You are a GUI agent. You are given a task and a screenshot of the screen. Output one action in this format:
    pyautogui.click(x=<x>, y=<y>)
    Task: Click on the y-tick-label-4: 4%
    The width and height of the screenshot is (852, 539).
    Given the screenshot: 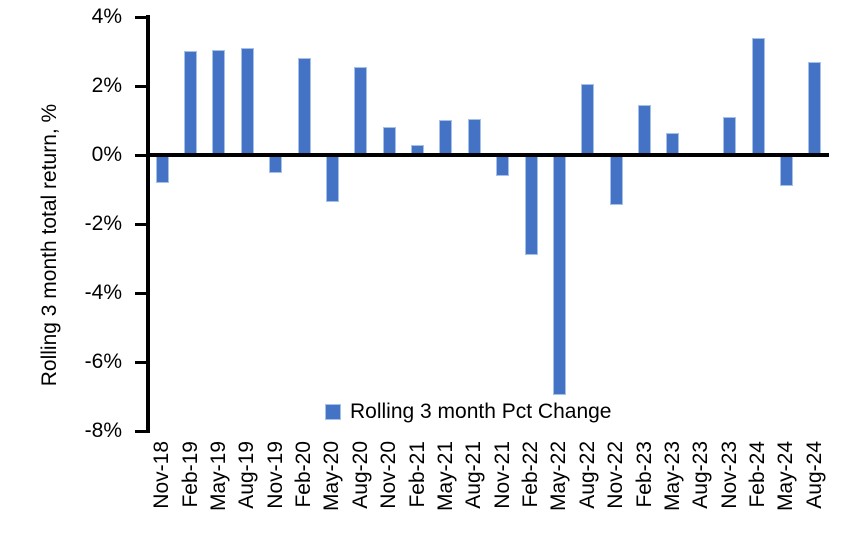 What is the action you would take?
    pyautogui.click(x=106, y=16)
    